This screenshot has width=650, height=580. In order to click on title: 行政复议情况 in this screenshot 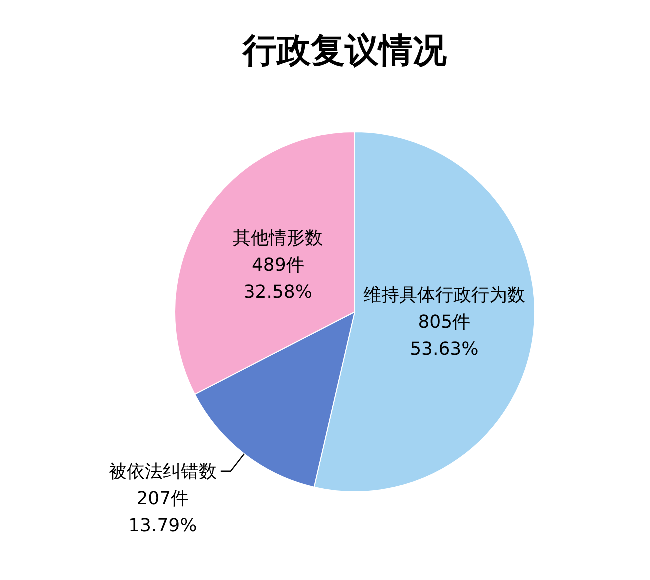, I will do `click(345, 51)`.